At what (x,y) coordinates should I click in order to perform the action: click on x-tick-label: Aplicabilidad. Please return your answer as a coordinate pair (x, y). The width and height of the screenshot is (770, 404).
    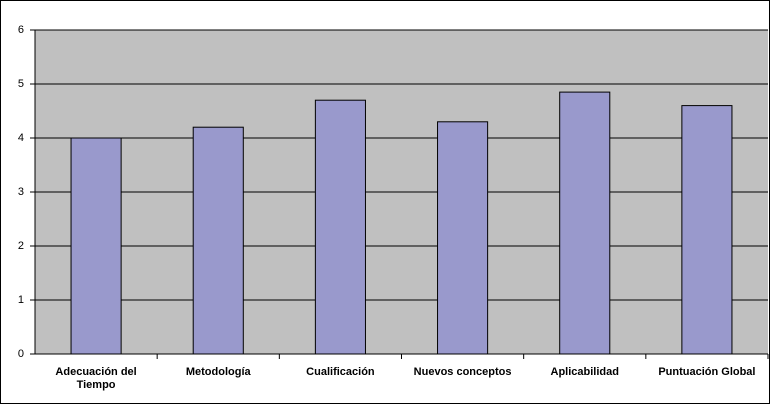
    Looking at the image, I should click on (584, 372).